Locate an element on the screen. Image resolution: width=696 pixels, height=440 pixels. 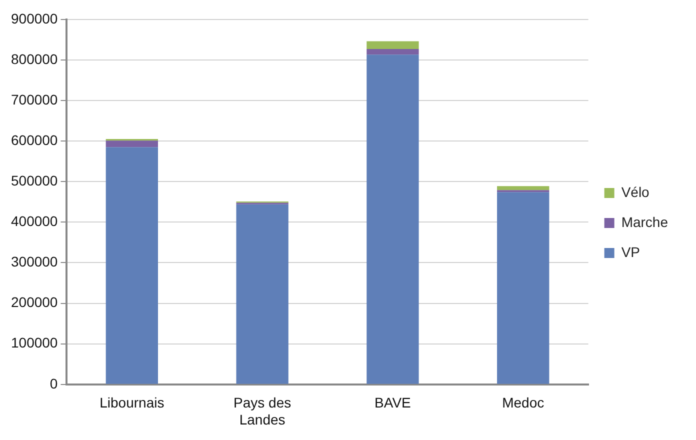
x-tick-label: BAVE is located at coordinates (392, 402).